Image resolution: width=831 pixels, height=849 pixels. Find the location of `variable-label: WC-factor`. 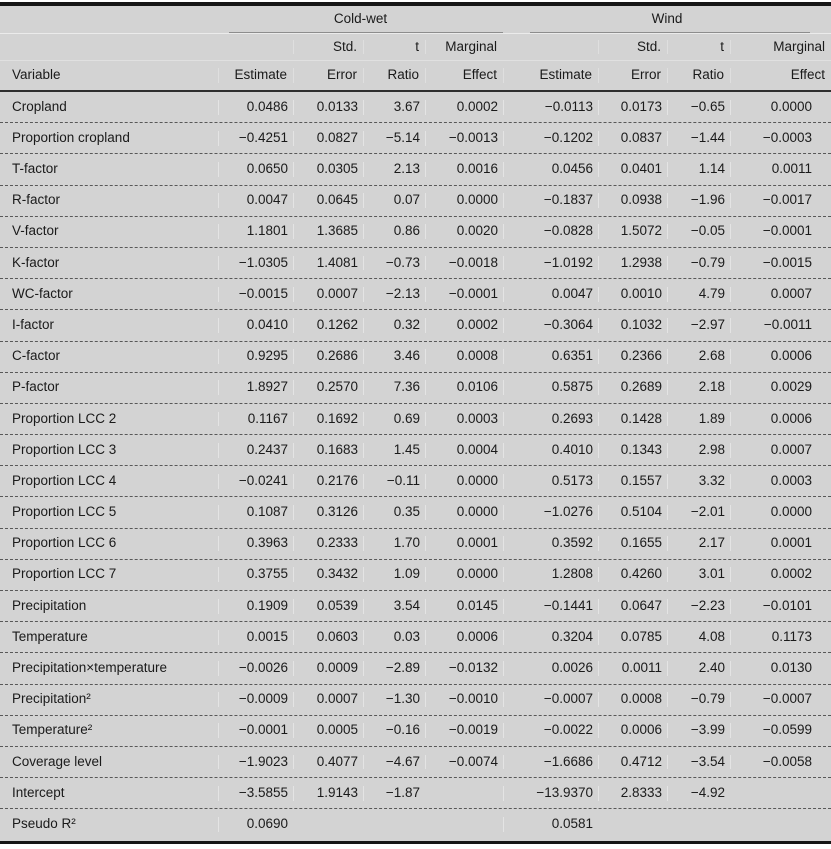

variable-label: WC-factor is located at coordinates (42, 293).